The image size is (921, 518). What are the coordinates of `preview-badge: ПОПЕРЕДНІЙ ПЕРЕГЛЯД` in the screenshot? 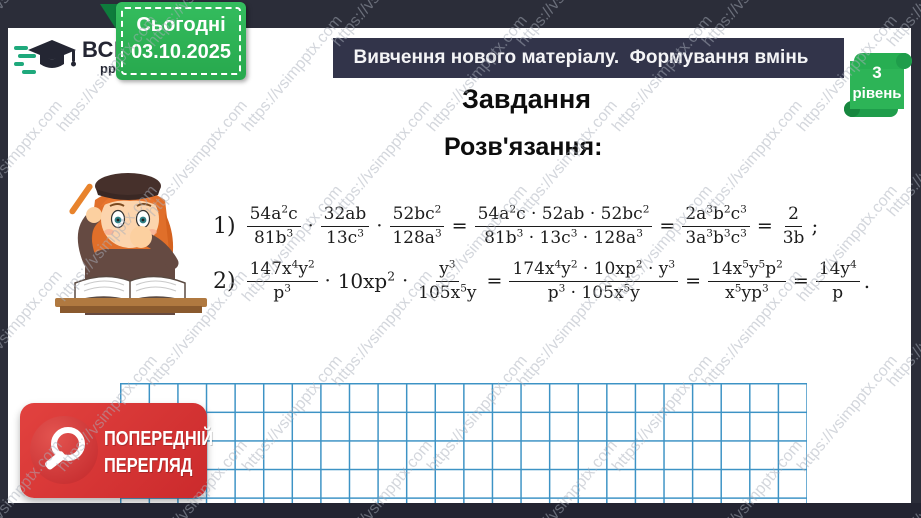 It's located at (116, 450).